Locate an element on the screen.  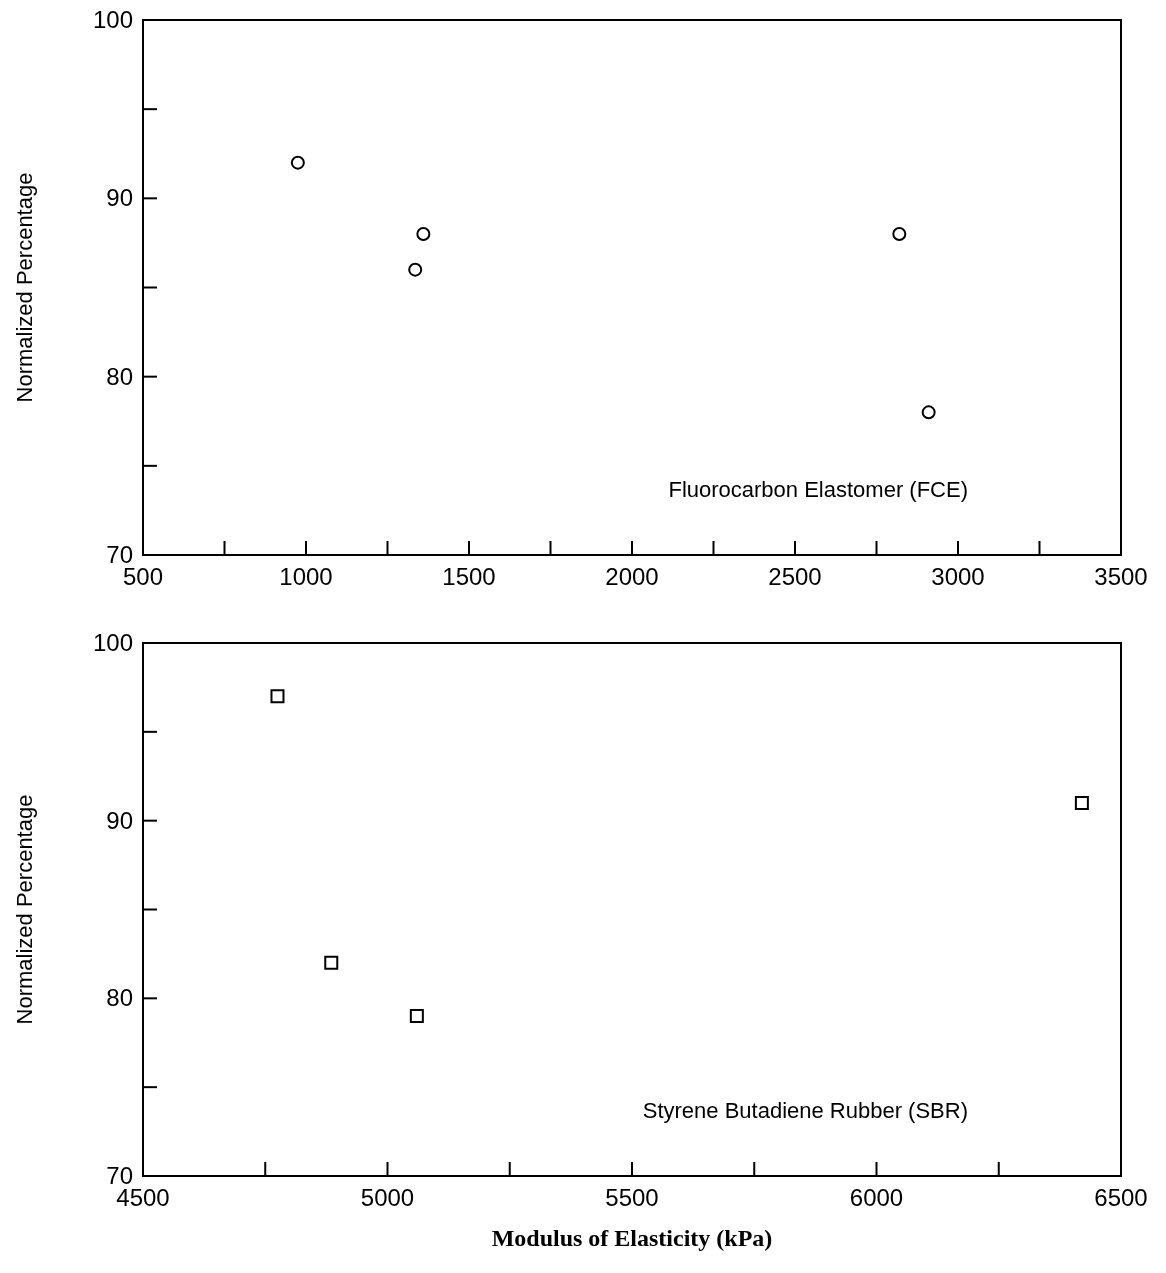
x-tick-label: 1500 is located at coordinates (469, 576).